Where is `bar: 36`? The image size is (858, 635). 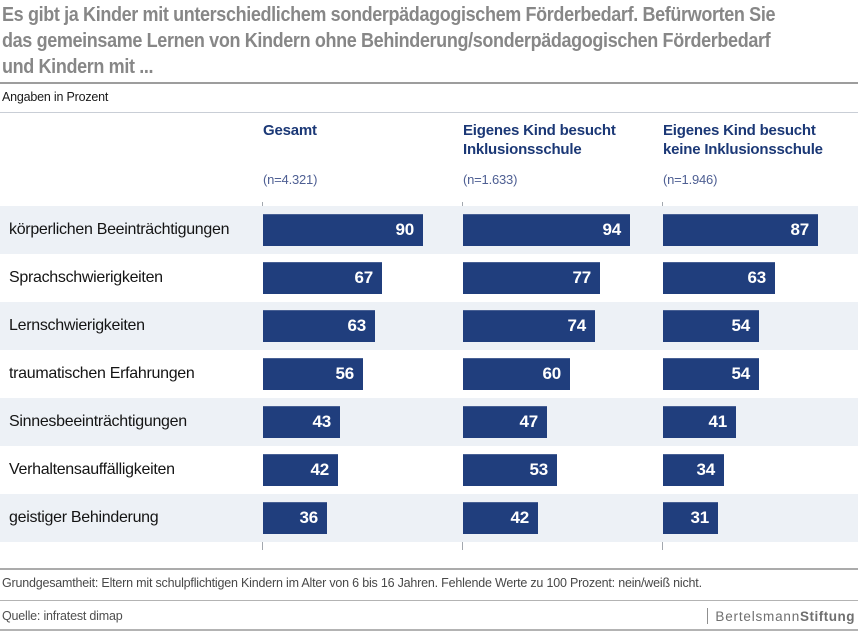
bar: 36 is located at coordinates (295, 518).